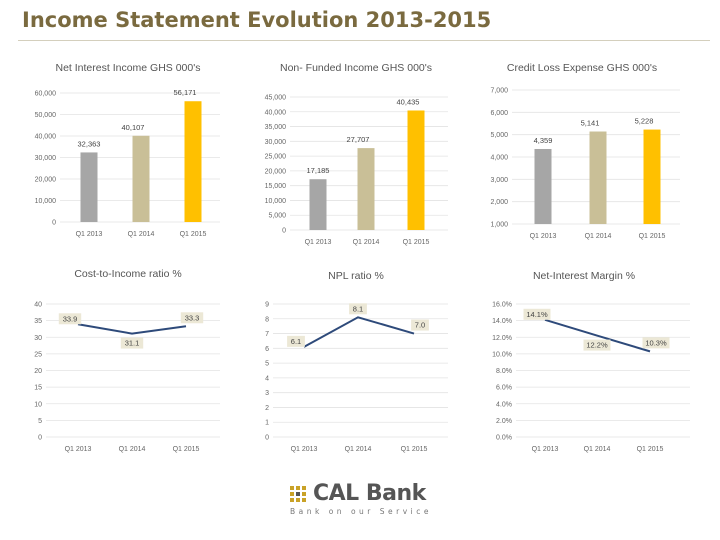 The width and height of the screenshot is (720, 540). I want to click on y-tick-label-nii: 20,000, so click(46, 180).